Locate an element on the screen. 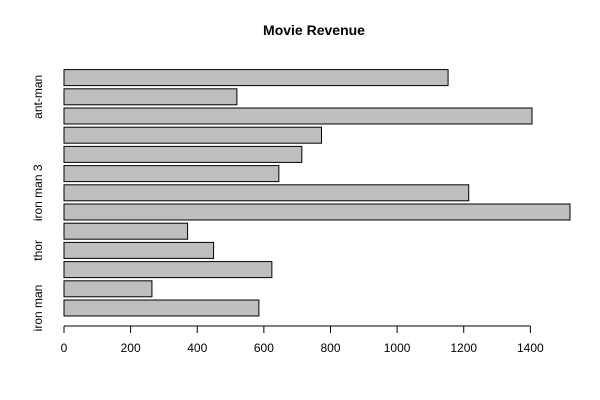 The image size is (600, 400). category-label-11: ant-man is located at coordinates (38, 97).